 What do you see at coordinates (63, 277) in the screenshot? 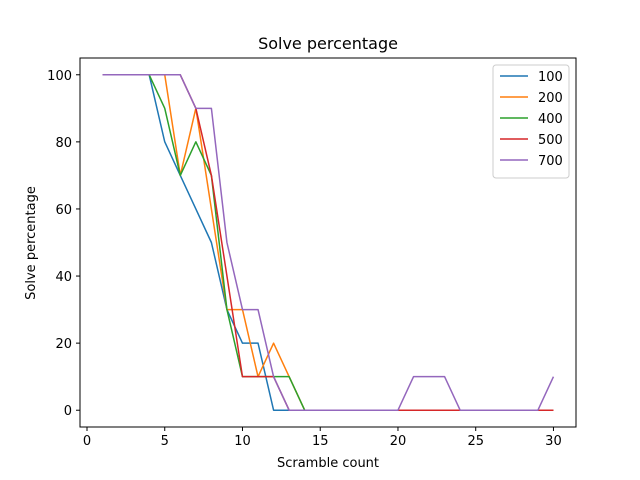
I see `y-tick-label: 40` at bounding box center [63, 277].